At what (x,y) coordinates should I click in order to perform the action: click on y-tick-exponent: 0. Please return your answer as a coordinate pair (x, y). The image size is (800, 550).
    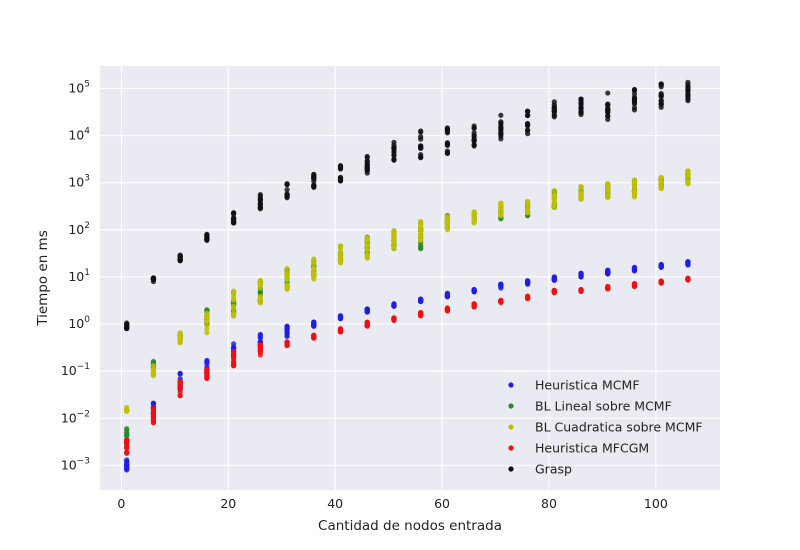
    Looking at the image, I should click on (87, 320).